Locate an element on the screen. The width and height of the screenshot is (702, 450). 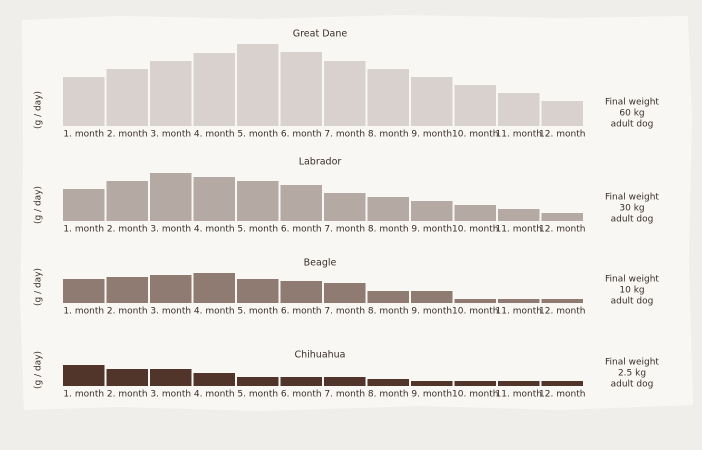
chart-title: Chihuahua is located at coordinates (319, 355).